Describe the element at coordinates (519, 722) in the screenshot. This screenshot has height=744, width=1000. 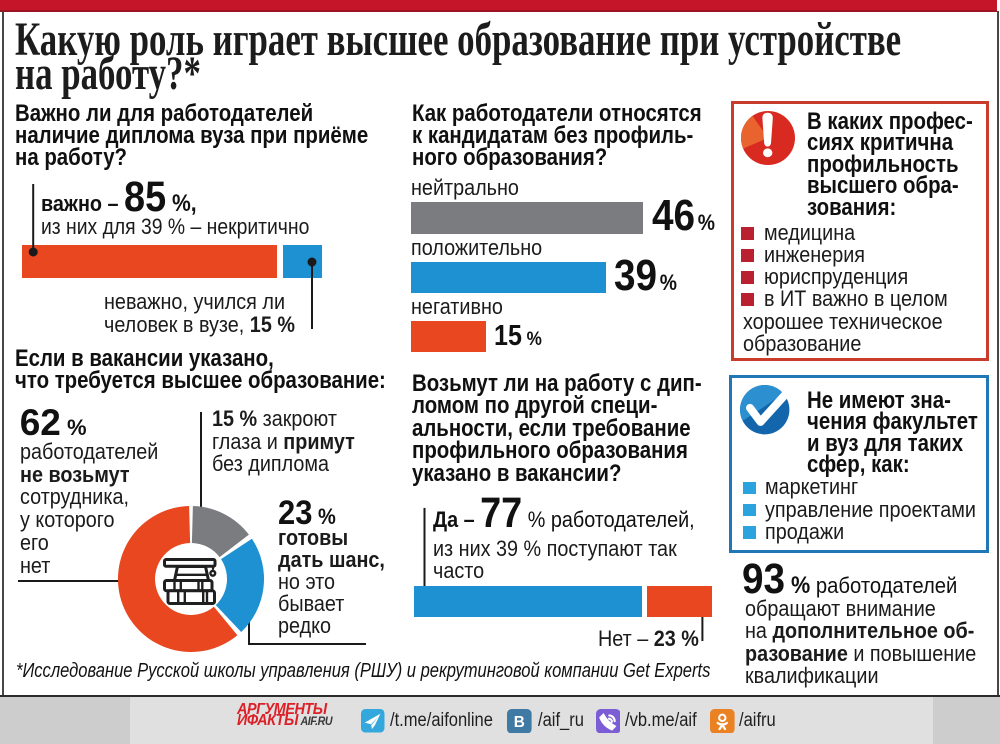
I see `svg-text: B` at that location.